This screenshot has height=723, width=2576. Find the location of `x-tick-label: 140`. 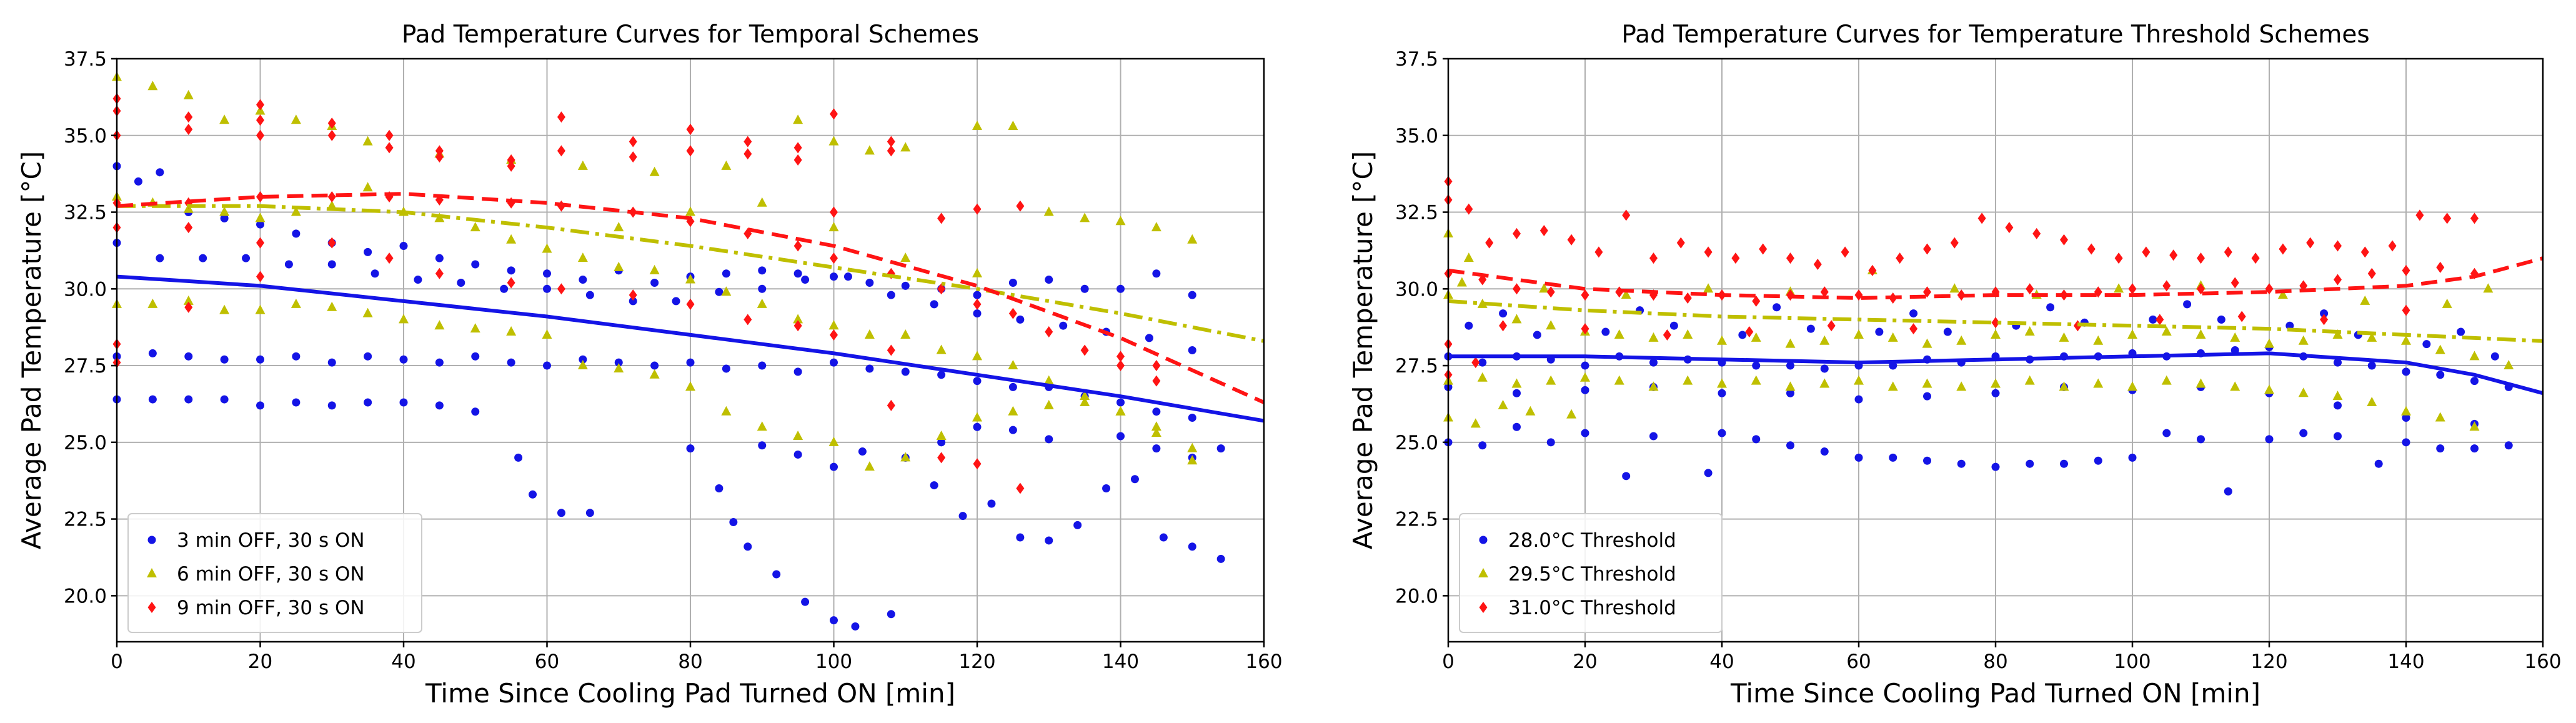

x-tick-label: 140 is located at coordinates (2405, 662).